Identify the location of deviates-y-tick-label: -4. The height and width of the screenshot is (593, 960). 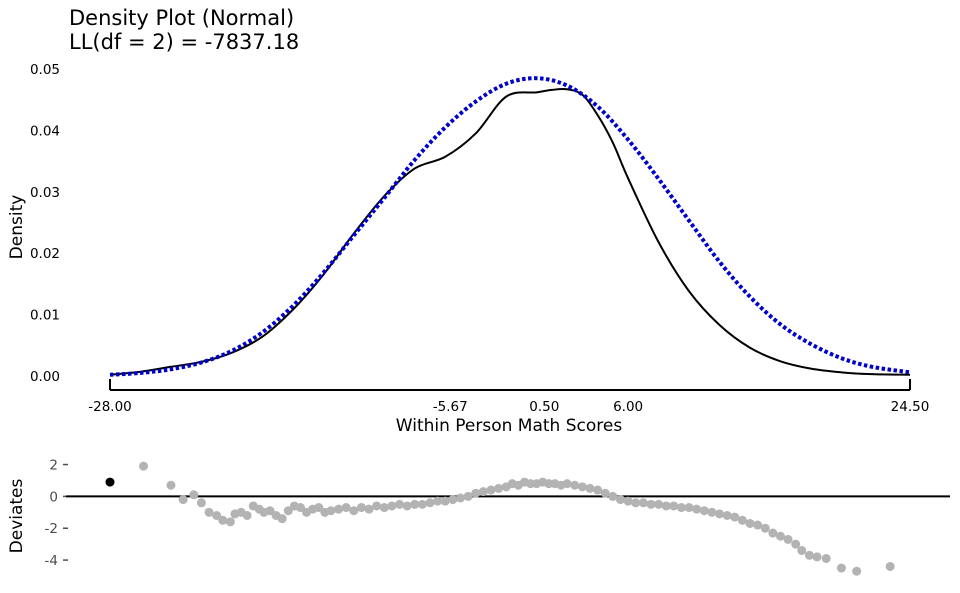
(51, 561).